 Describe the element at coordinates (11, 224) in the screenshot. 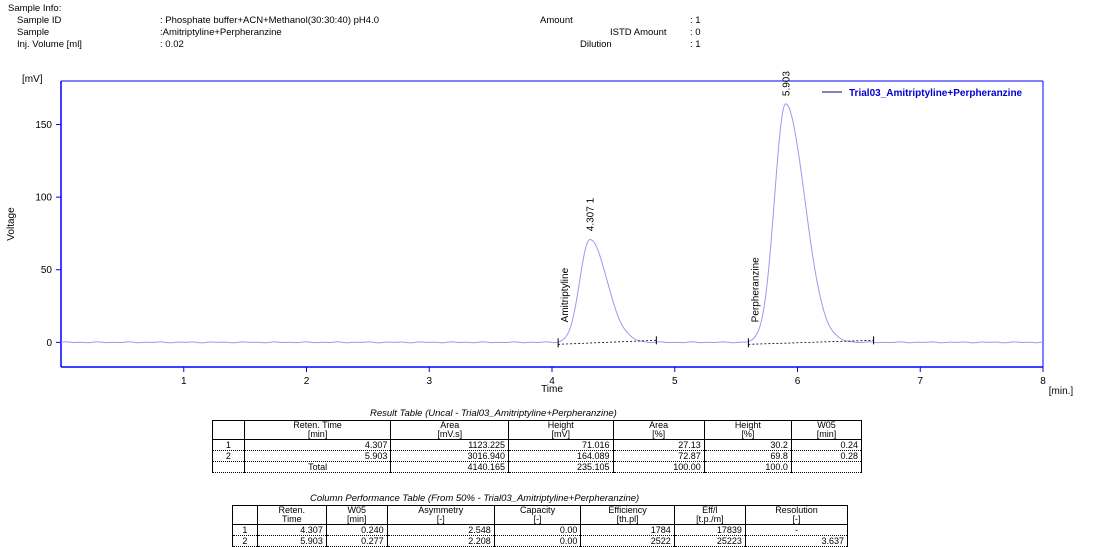

I see `y-axis-title: Voltage` at that location.